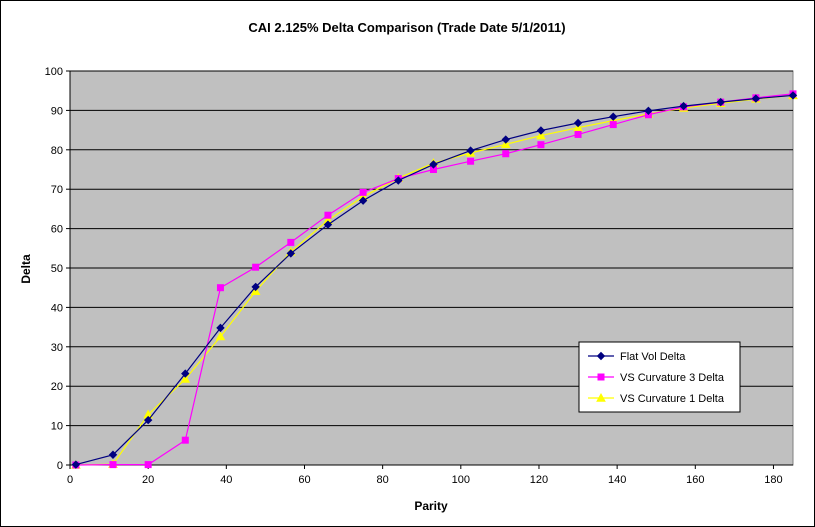  I want to click on x-tick-label: 60, so click(304, 480).